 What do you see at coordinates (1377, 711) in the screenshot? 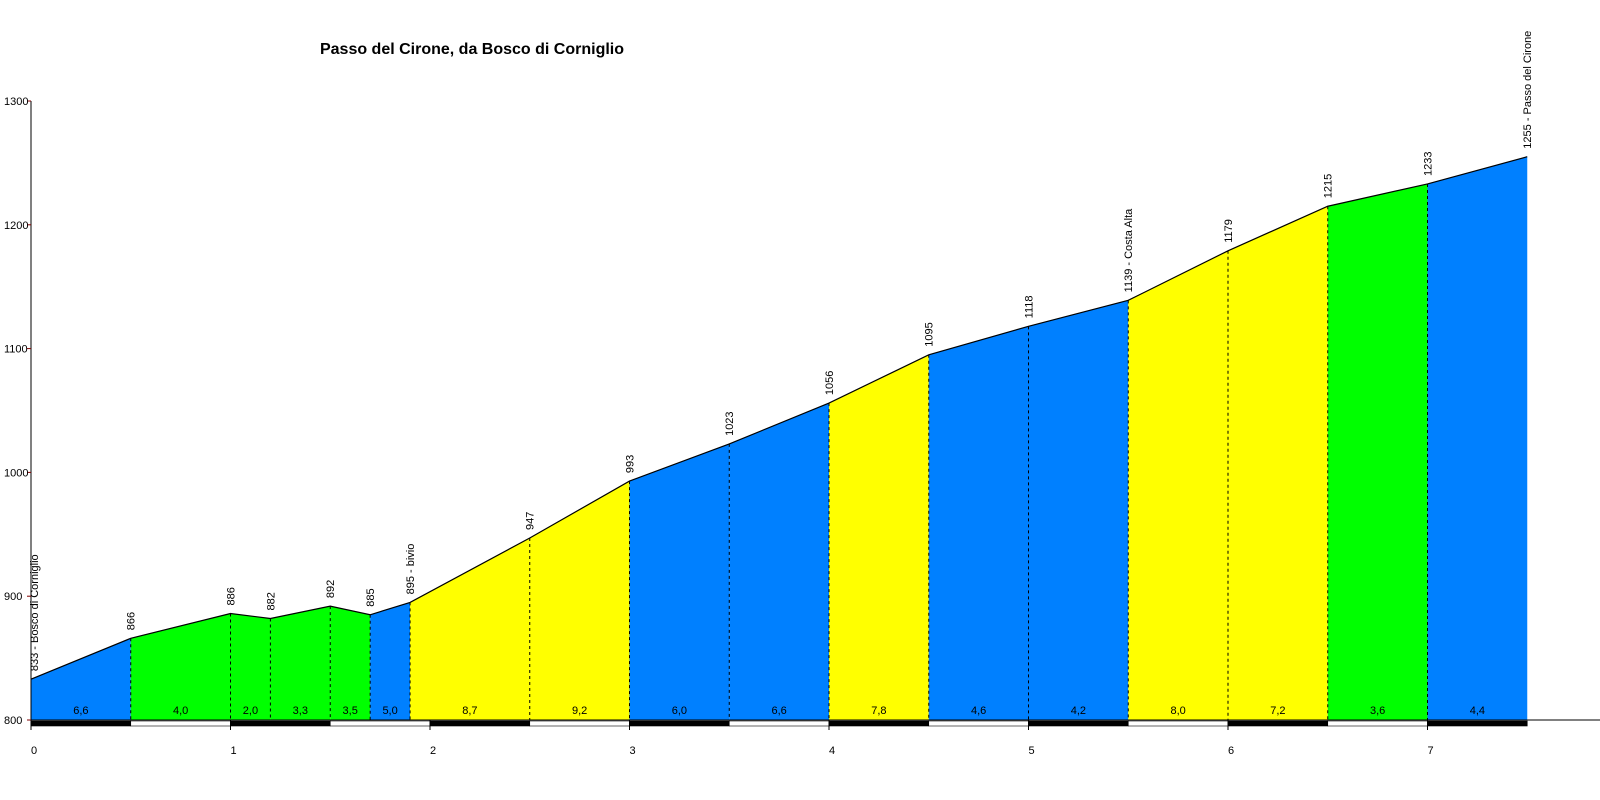
I see `grade-label: 3,6` at bounding box center [1377, 711].